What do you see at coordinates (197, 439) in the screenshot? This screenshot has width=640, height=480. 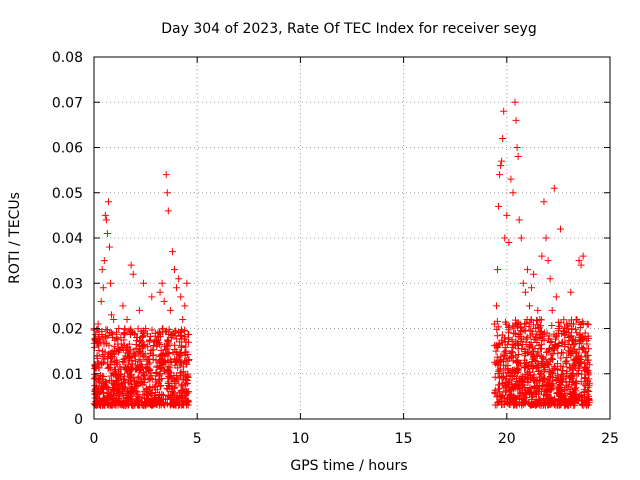 I see `x-tick-label: 5` at bounding box center [197, 439].